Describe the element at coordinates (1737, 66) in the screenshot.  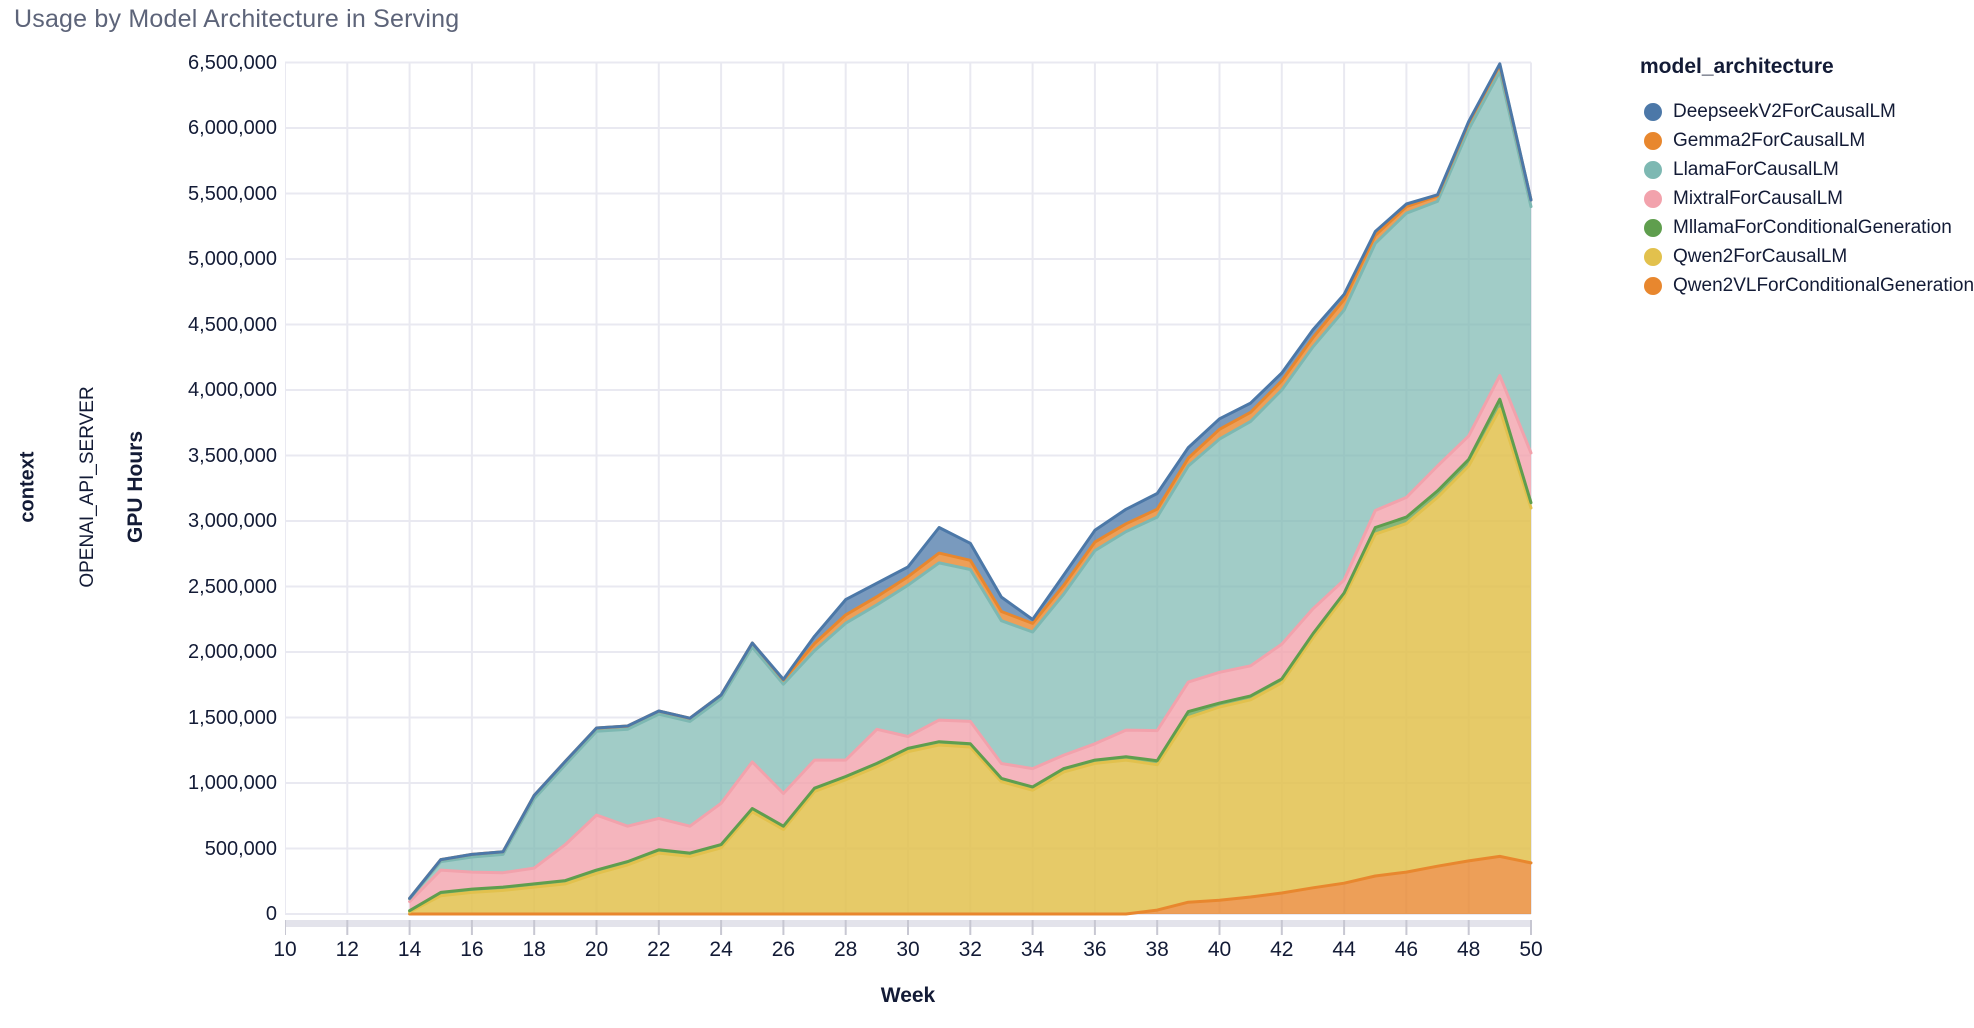
I see `legend-title: model_architecture` at that location.